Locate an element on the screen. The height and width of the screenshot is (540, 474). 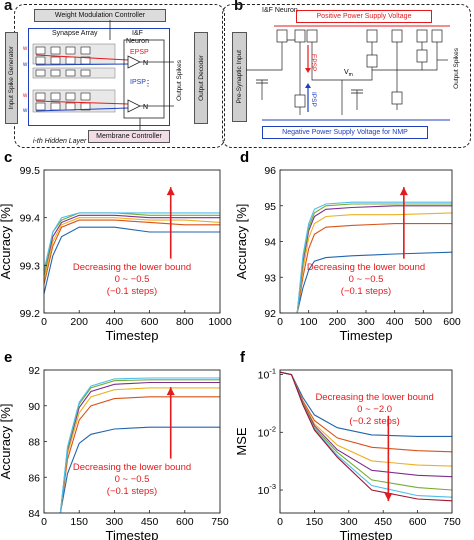
x-tick-label: 800 is located at coordinates (185, 322).